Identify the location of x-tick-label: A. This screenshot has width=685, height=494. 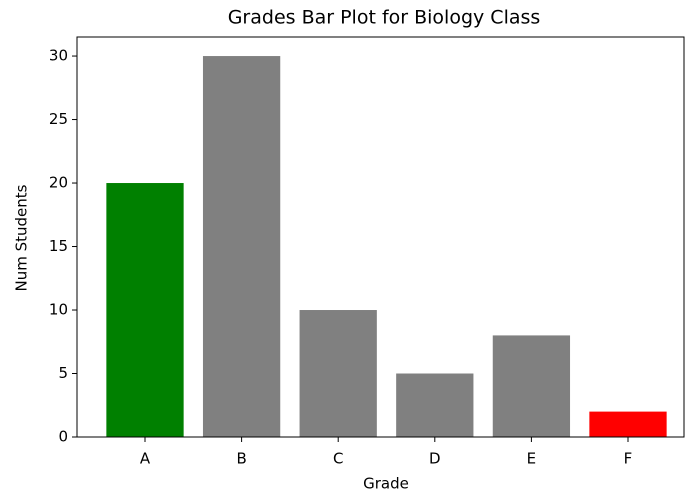
(145, 459).